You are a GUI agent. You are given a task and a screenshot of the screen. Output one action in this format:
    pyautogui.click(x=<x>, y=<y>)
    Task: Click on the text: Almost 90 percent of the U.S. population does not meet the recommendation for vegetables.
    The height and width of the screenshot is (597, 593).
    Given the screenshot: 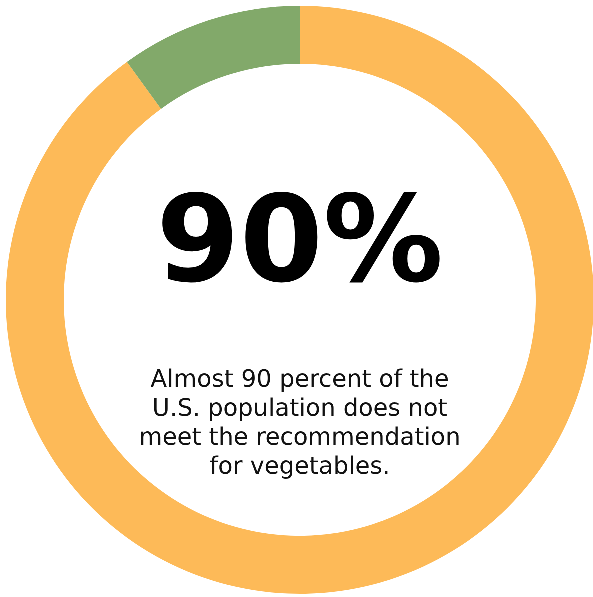 What is the action you would take?
    pyautogui.click(x=300, y=422)
    